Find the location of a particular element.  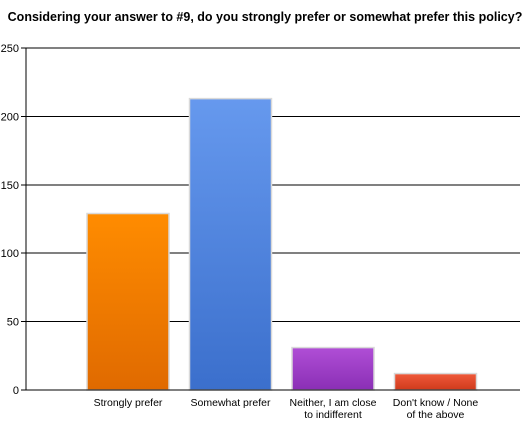

x-category-label: Strongly prefer is located at coordinates (128, 403).